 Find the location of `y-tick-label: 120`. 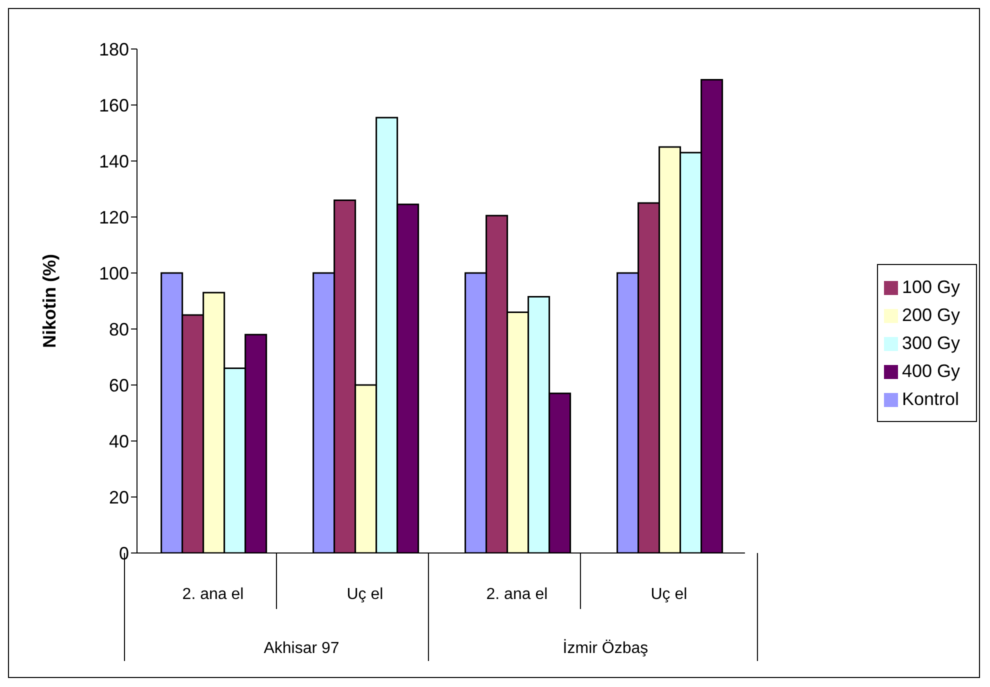

y-tick-label: 120 is located at coordinates (113, 217).